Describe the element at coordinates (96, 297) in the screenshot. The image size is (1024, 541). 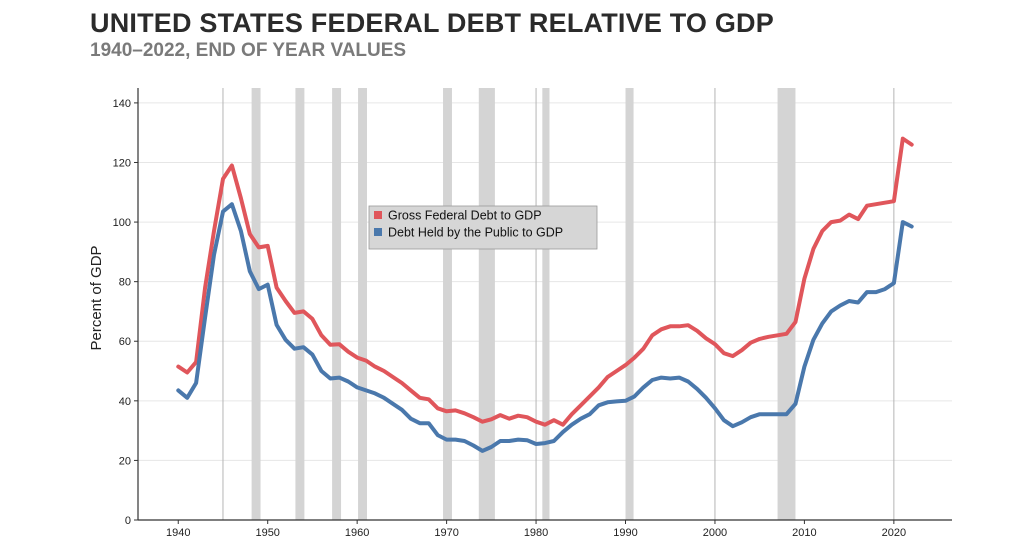
I see `y-axis-label: Percent of GDP` at that location.